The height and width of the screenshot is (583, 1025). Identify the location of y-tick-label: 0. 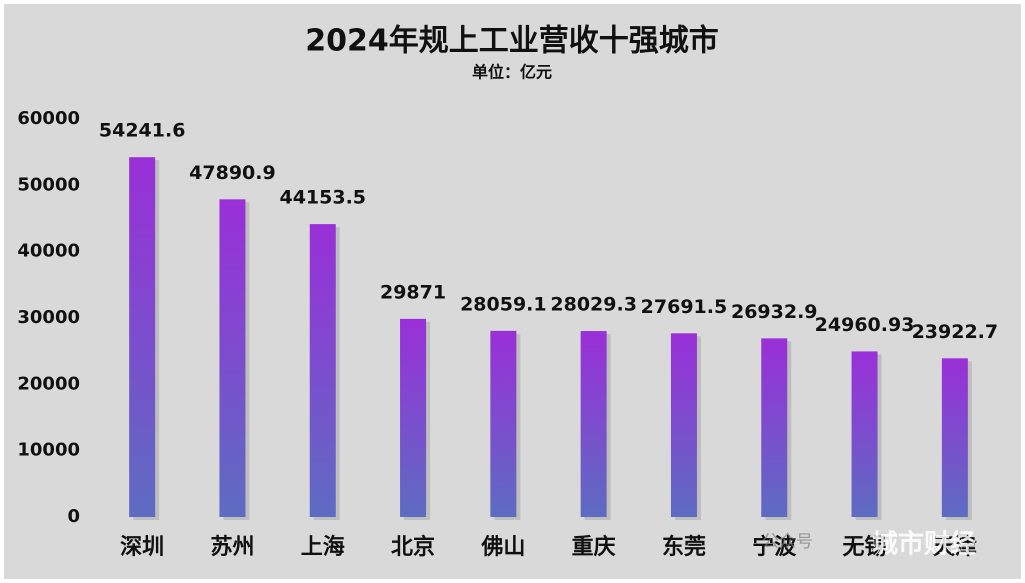
(73, 516).